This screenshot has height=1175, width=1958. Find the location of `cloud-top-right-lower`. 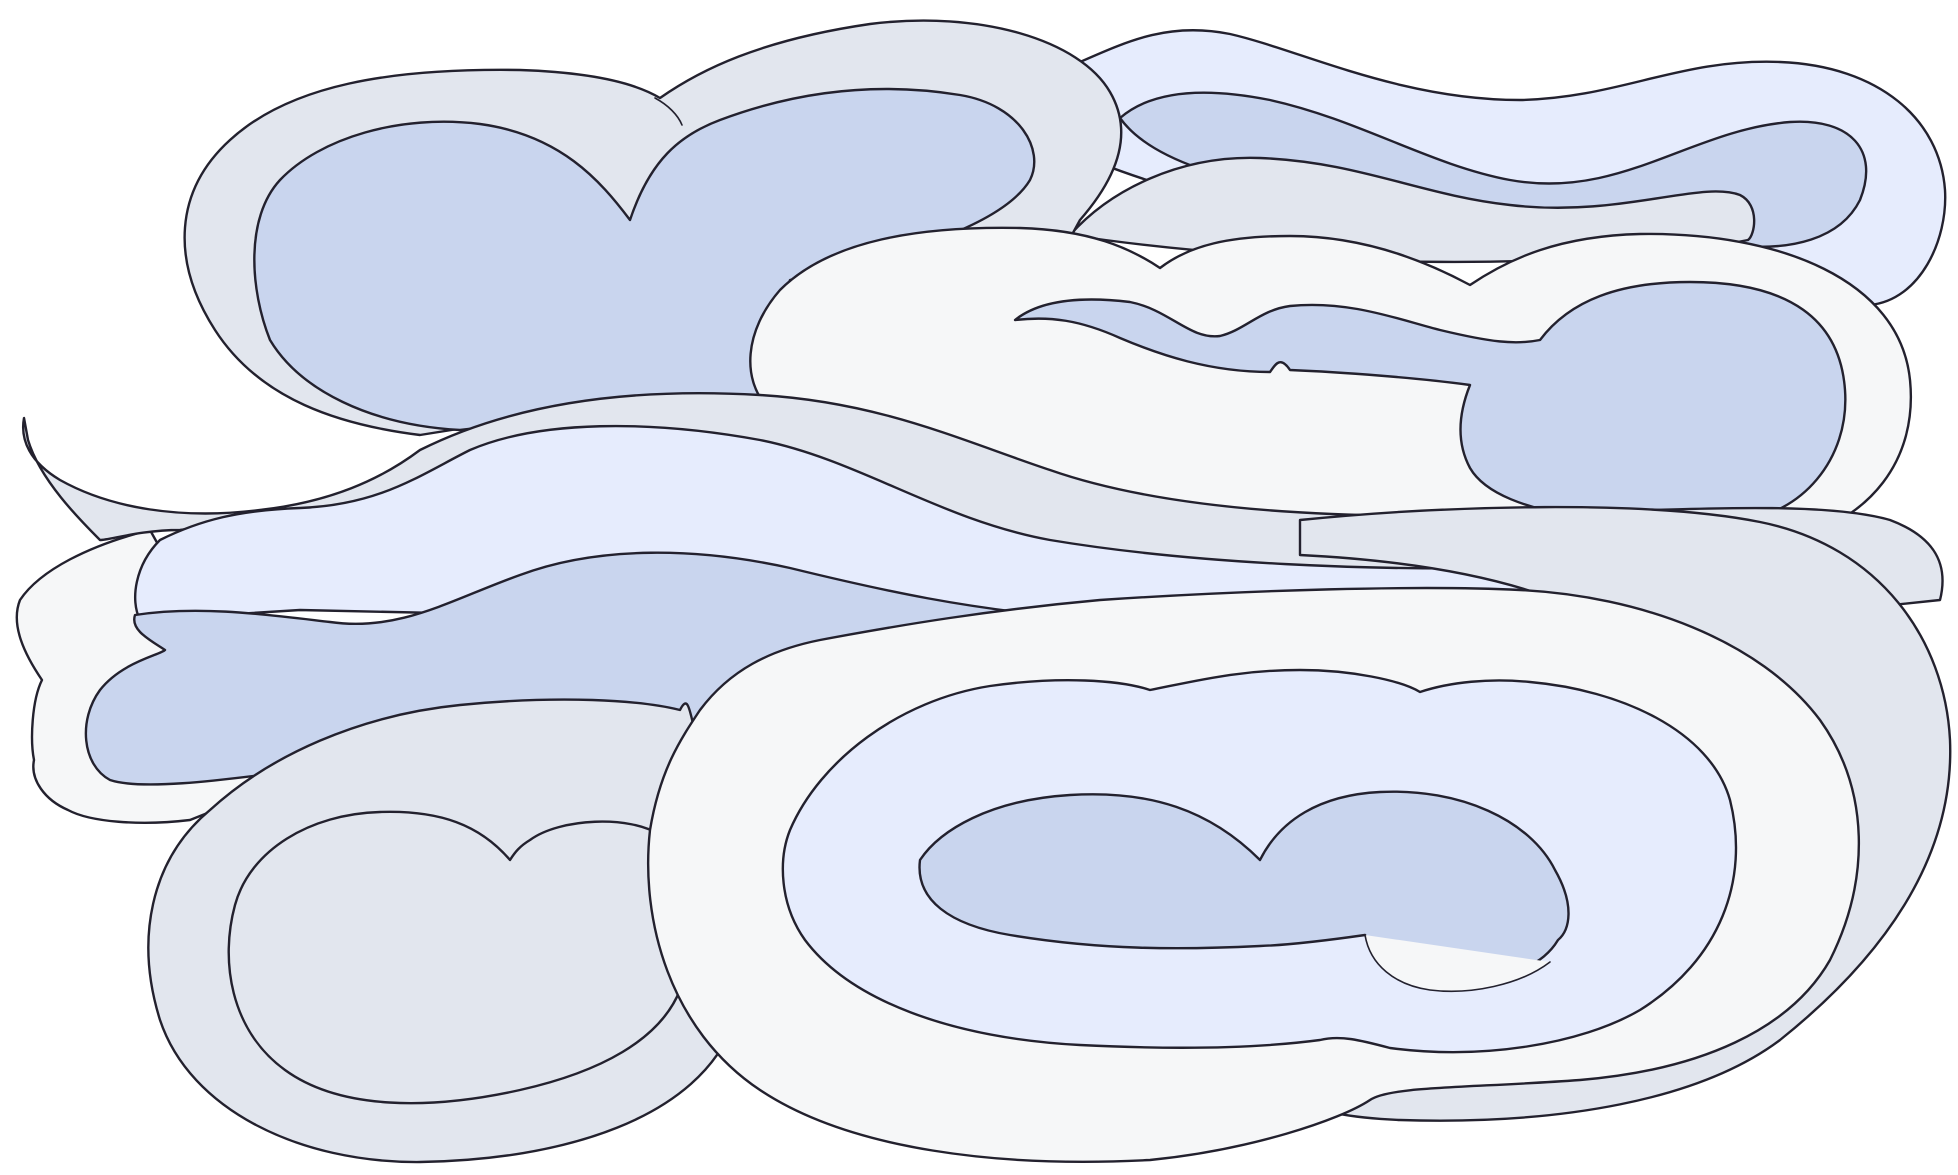

cloud-top-right-lower is located at coordinates (1412, 210).